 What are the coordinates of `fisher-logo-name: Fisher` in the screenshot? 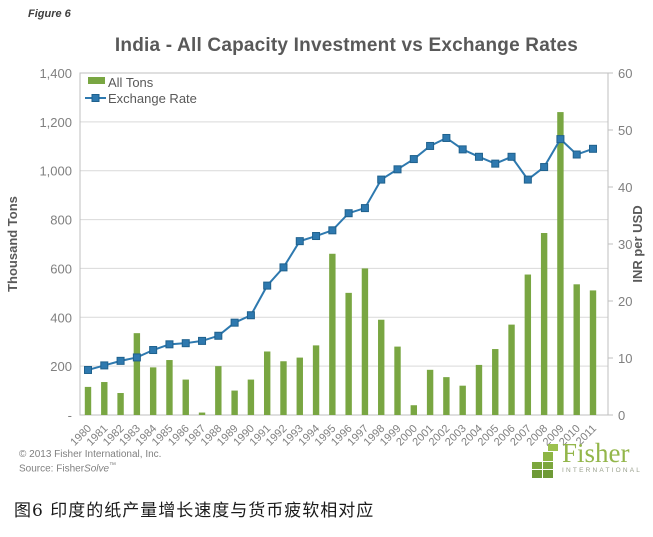 It's located at (596, 453).